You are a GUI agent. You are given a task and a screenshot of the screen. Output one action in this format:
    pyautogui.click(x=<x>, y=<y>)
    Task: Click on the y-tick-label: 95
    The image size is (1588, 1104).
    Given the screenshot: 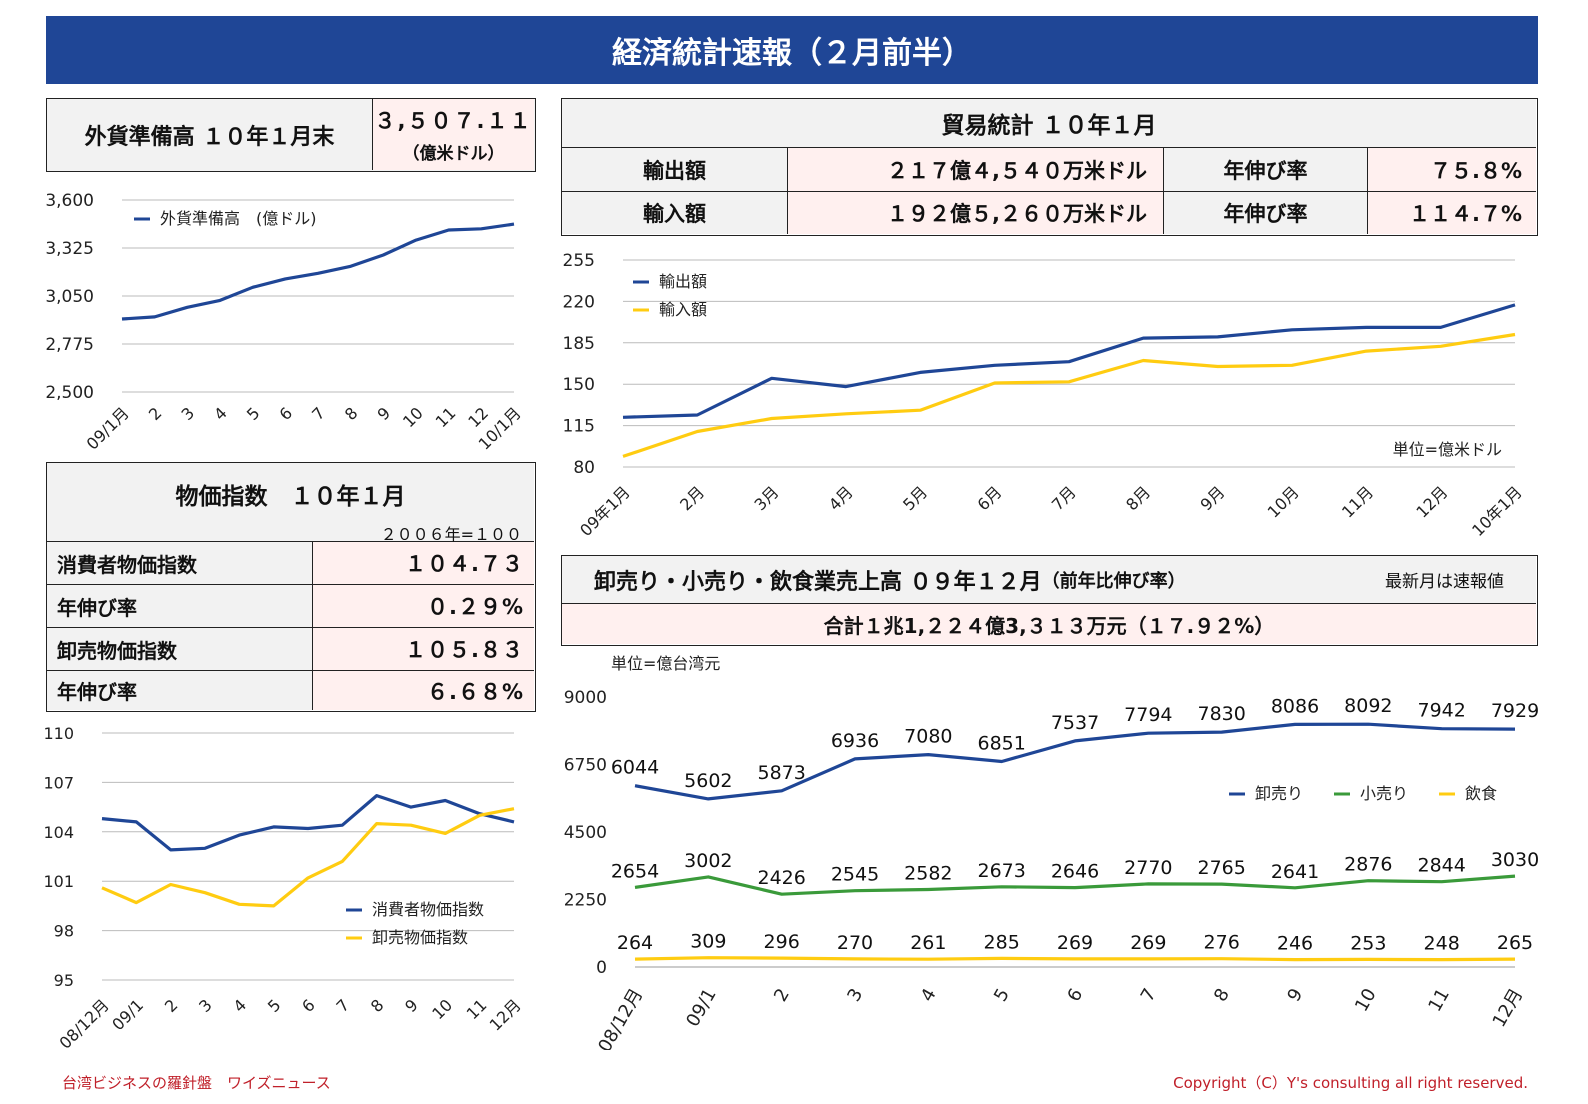 What is the action you would take?
    pyautogui.click(x=64, y=980)
    